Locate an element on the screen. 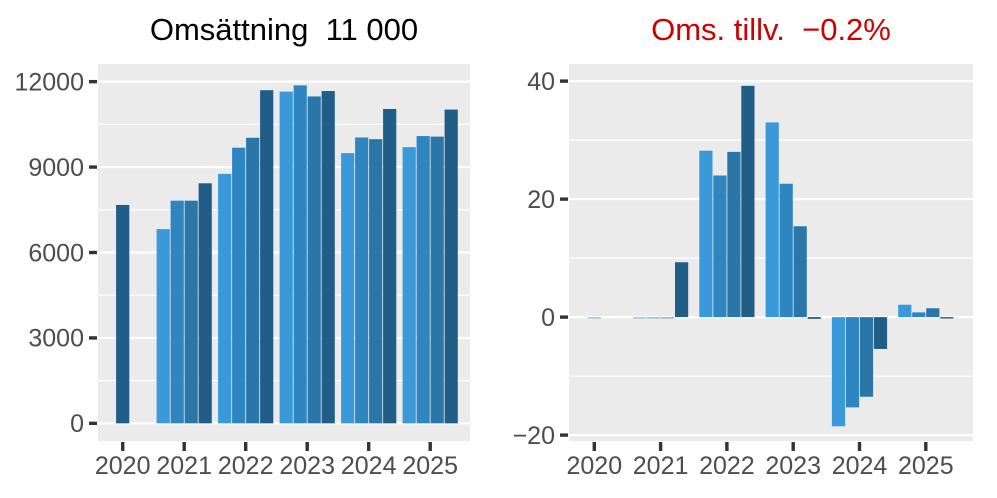 This screenshot has height=498, width=997. y-tick-label: 9000 is located at coordinates (56, 168).